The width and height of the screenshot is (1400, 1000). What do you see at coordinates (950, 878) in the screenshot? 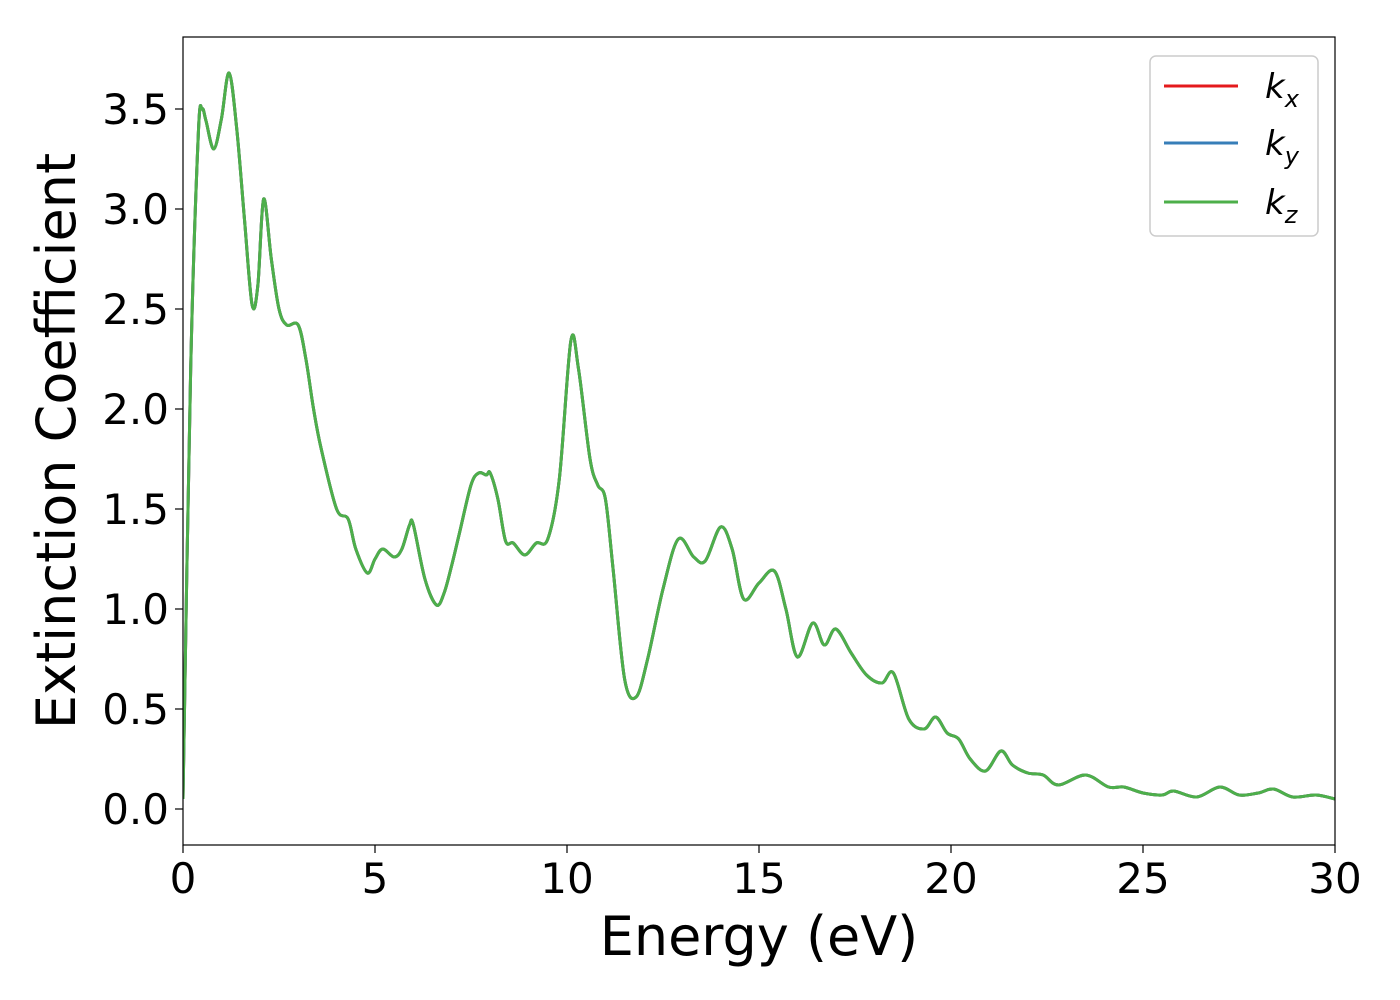
I see `x-tick-label: 20` at bounding box center [950, 878].